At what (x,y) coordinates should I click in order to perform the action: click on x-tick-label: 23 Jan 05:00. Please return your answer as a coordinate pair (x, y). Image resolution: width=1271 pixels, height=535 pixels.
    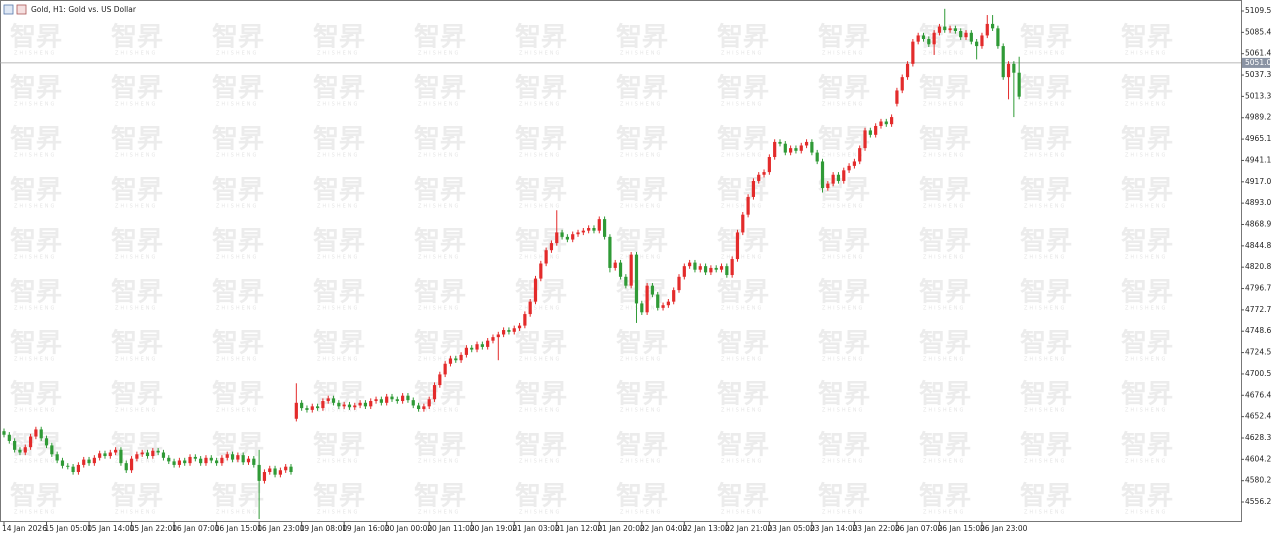
    Looking at the image, I should click on (791, 528).